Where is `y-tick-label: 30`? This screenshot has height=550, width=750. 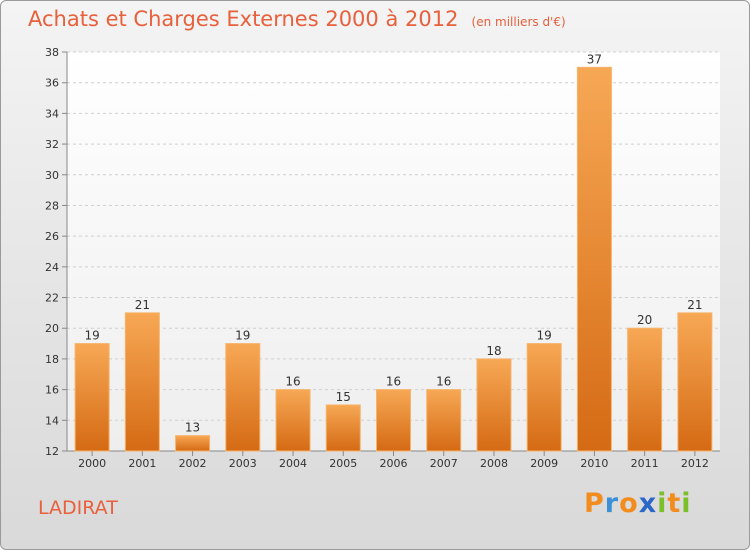 y-tick-label: 30 is located at coordinates (52, 175).